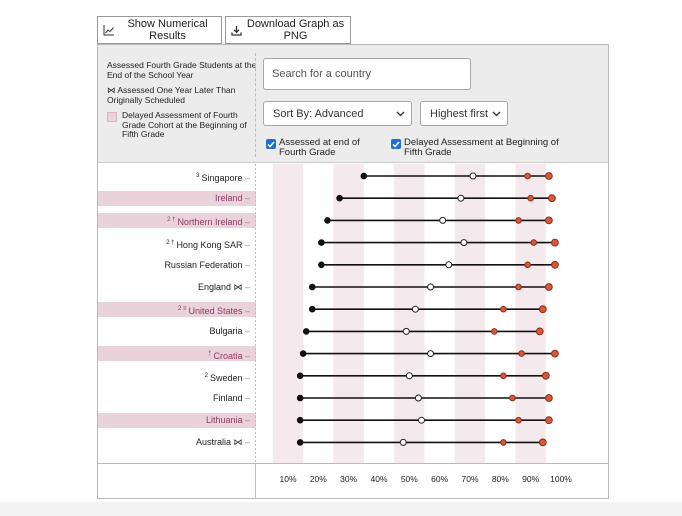 The image size is (682, 516). What do you see at coordinates (561, 479) in the screenshot?
I see `x-tick-label: 100%` at bounding box center [561, 479].